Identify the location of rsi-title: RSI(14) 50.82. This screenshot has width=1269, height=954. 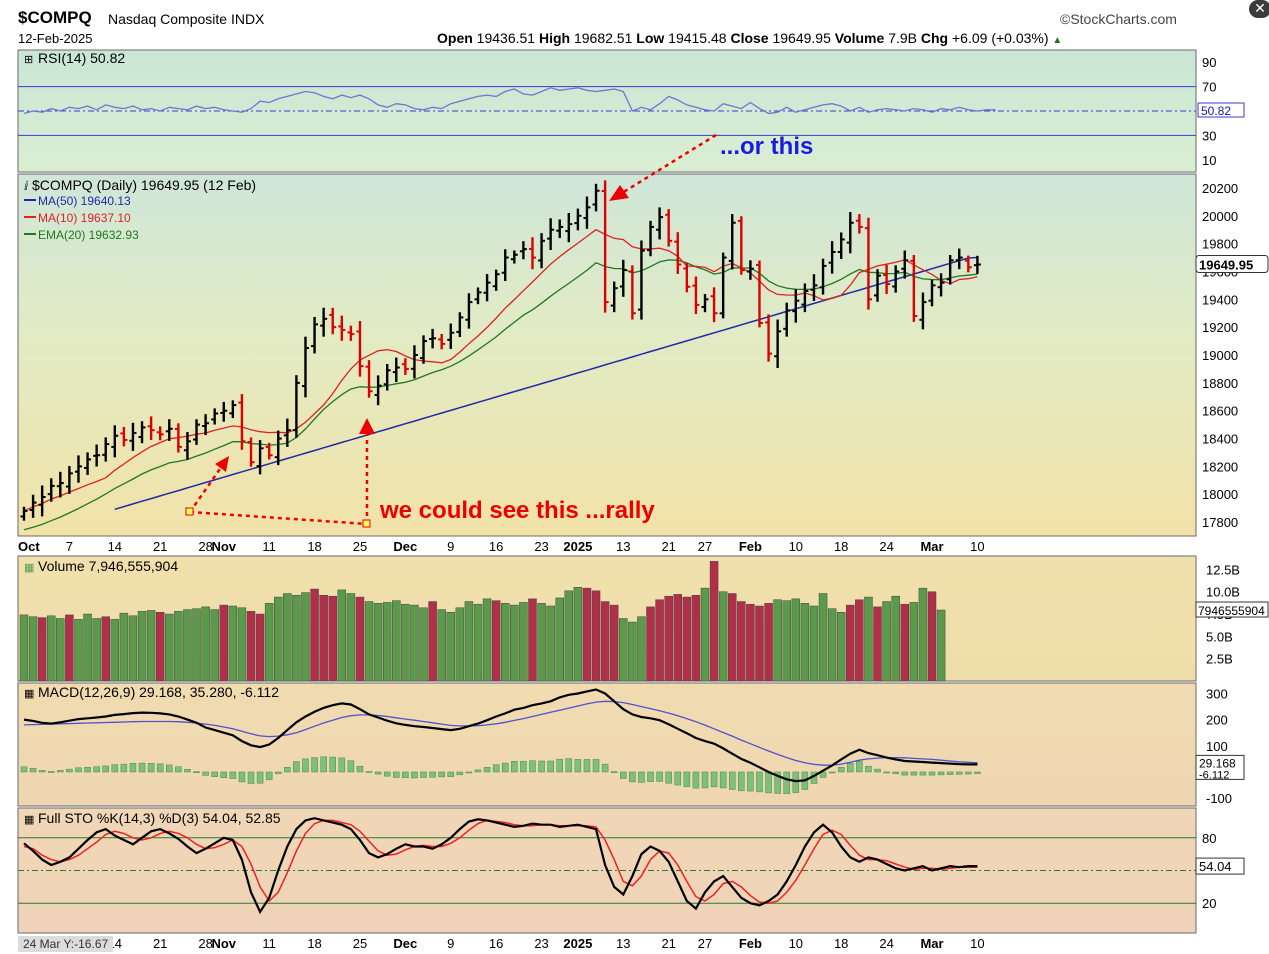
(81, 58).